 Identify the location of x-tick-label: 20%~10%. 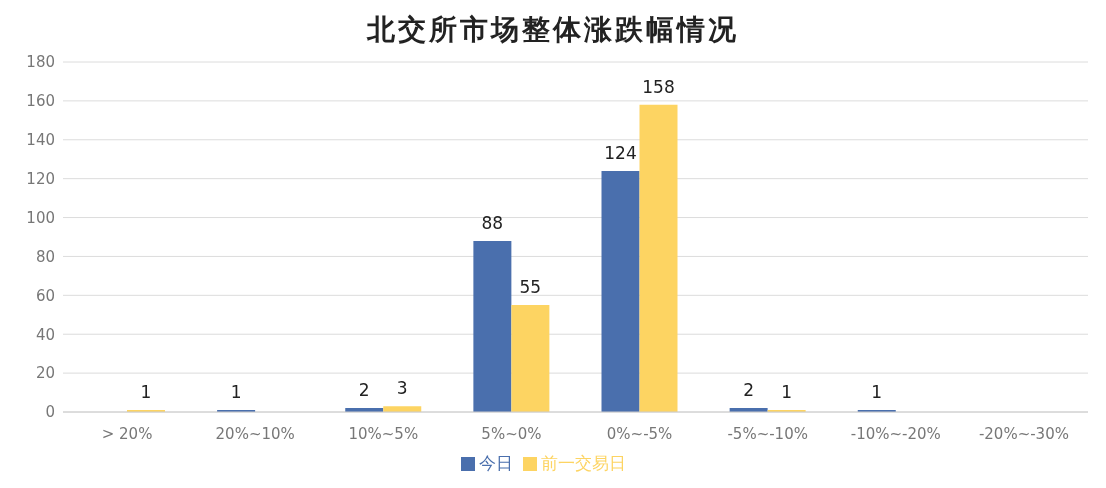
(255, 433).